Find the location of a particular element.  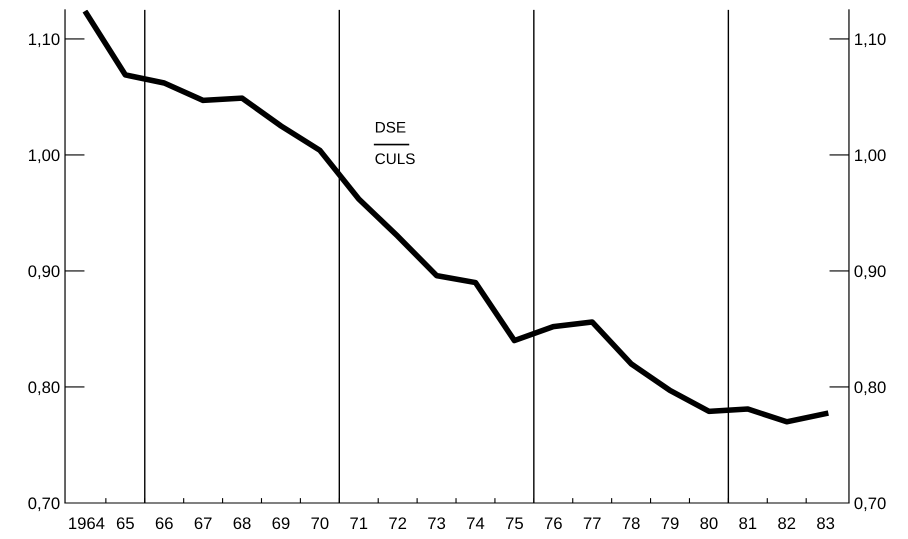

y2-tick-label: 1,00 is located at coordinates (870, 156).